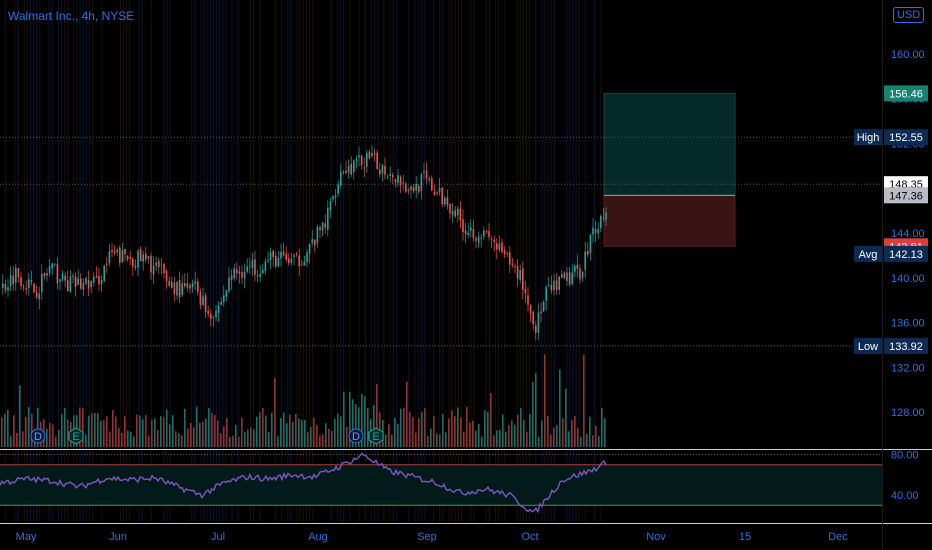 The height and width of the screenshot is (550, 932). Describe the element at coordinates (909, 15) in the screenshot. I see `currency-button: USD` at that location.